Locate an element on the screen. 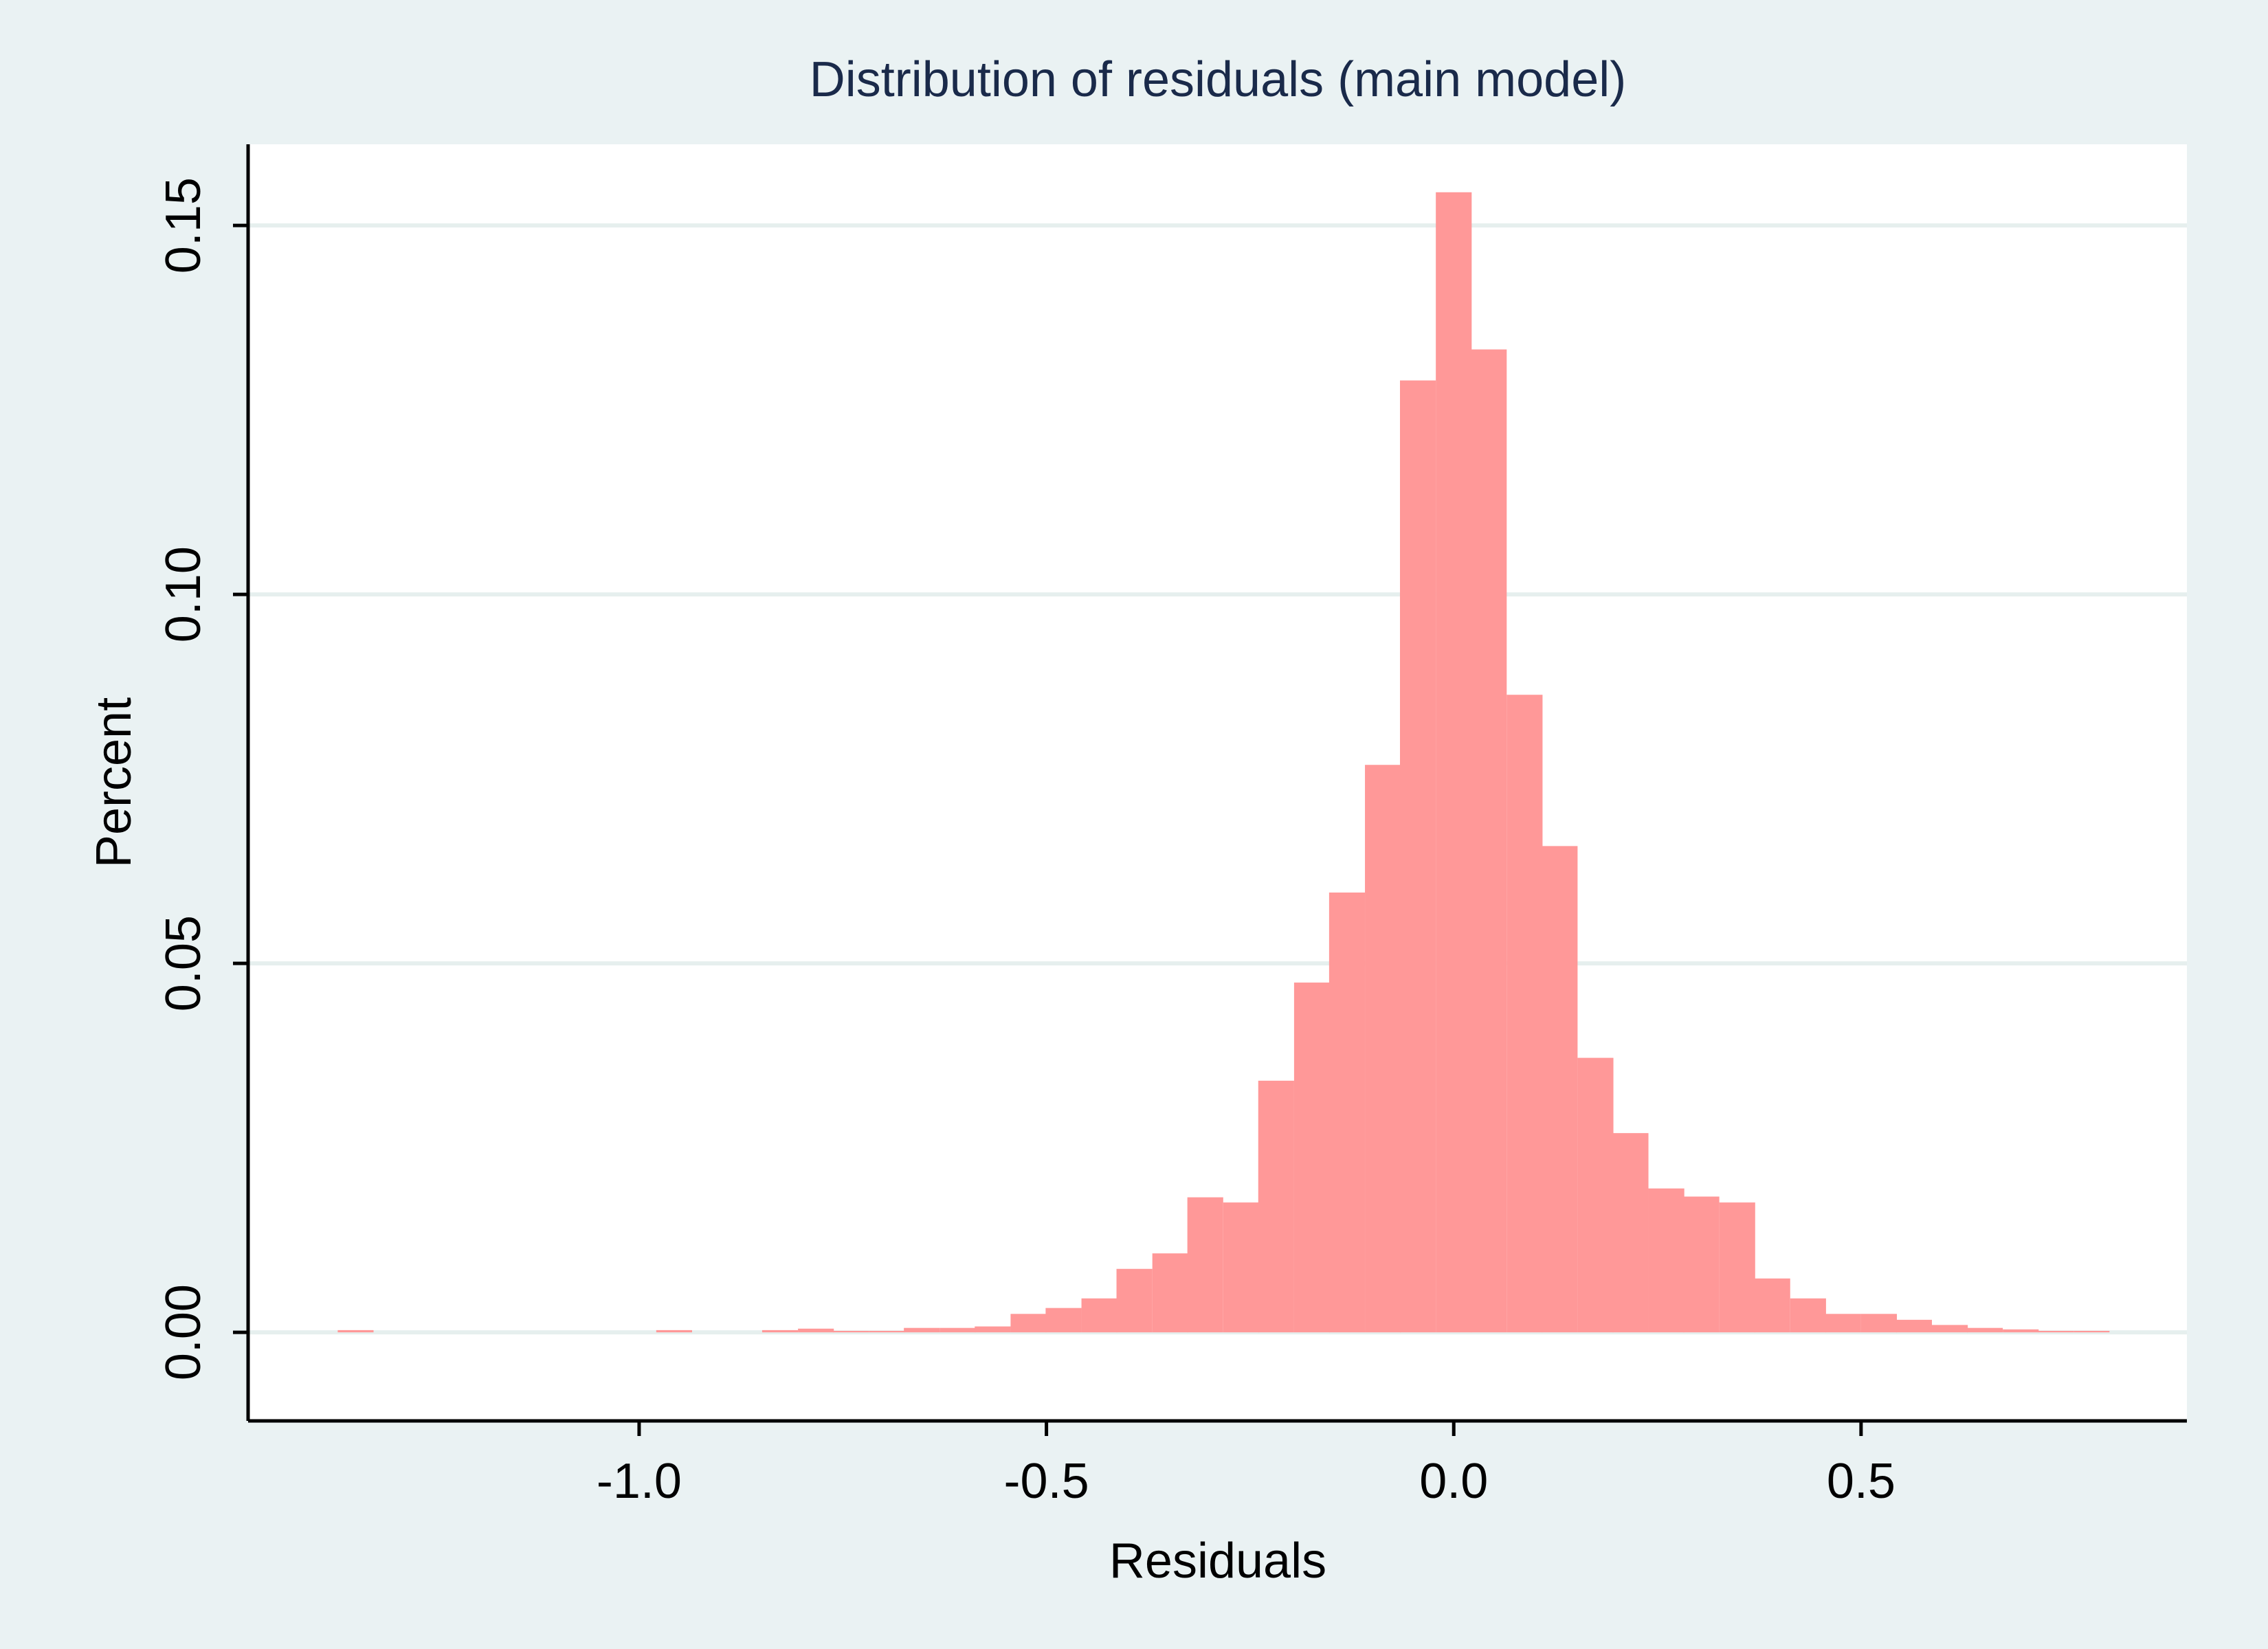  y-ticks: 0.00 0.05 0.10 0.15 is located at coordinates (202, 779).